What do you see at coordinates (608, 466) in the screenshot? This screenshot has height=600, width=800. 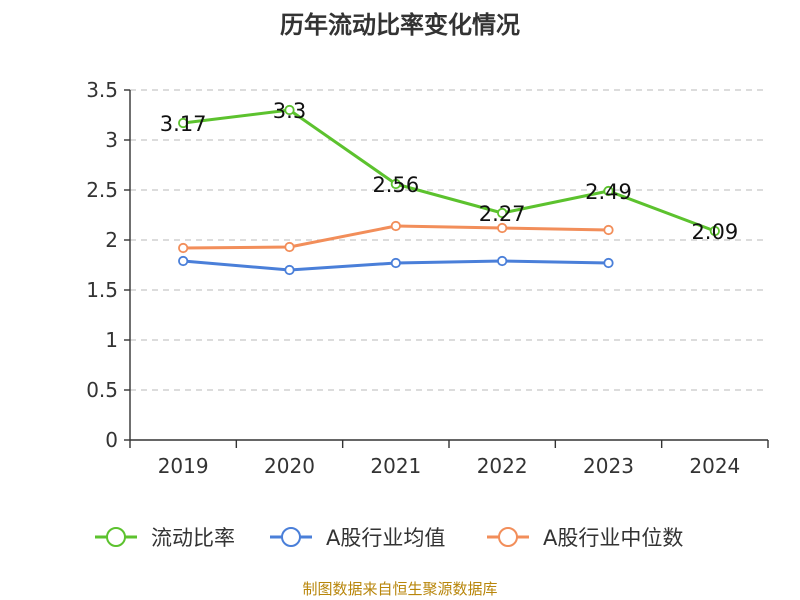 I see `x-tick-label: 2023` at bounding box center [608, 466].